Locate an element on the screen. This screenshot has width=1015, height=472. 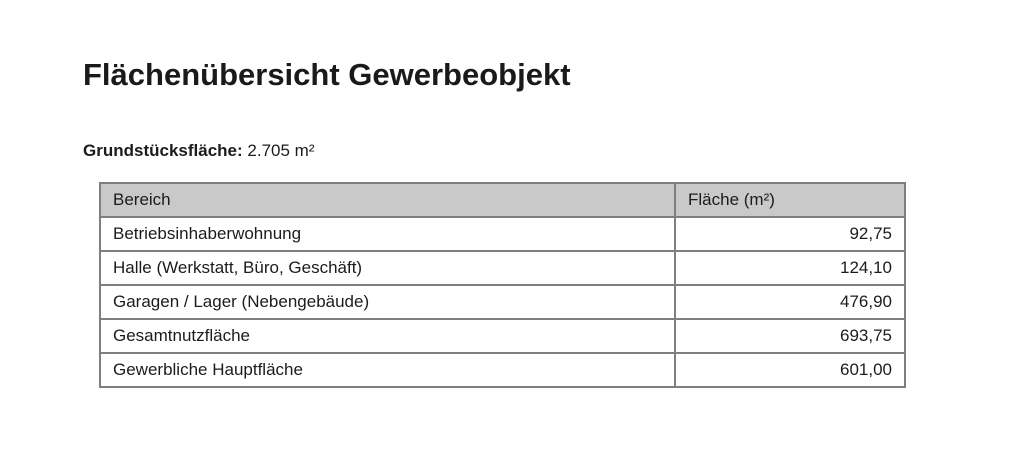
plot-area-line: Grundstücksfläche: 2.705 m² is located at coordinates (198, 151).